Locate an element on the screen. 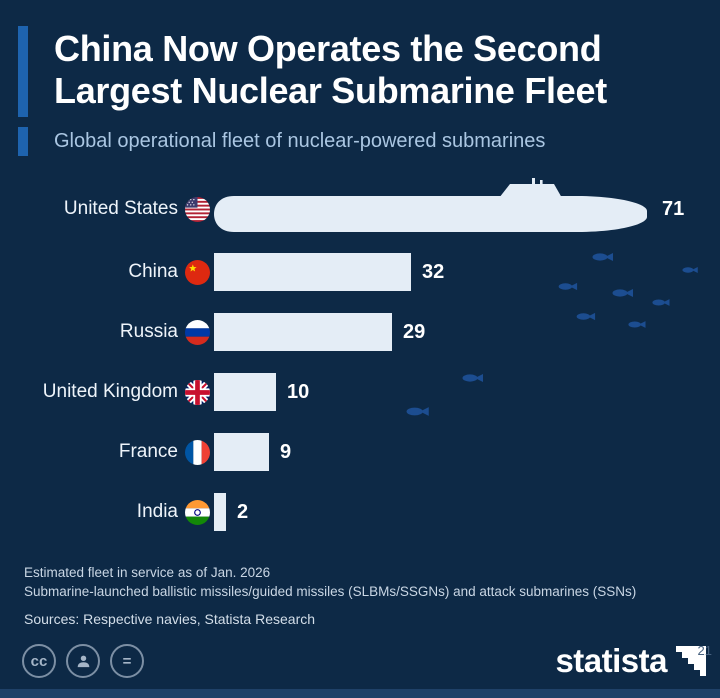 This screenshot has width=720, height=698. bar-cell: 71 is located at coordinates (449, 205).